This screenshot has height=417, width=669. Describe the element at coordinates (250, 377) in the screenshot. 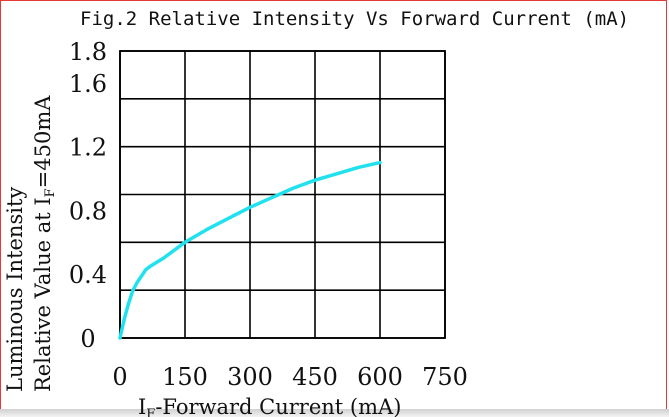

I see `x-tick-label-2: 300` at that location.